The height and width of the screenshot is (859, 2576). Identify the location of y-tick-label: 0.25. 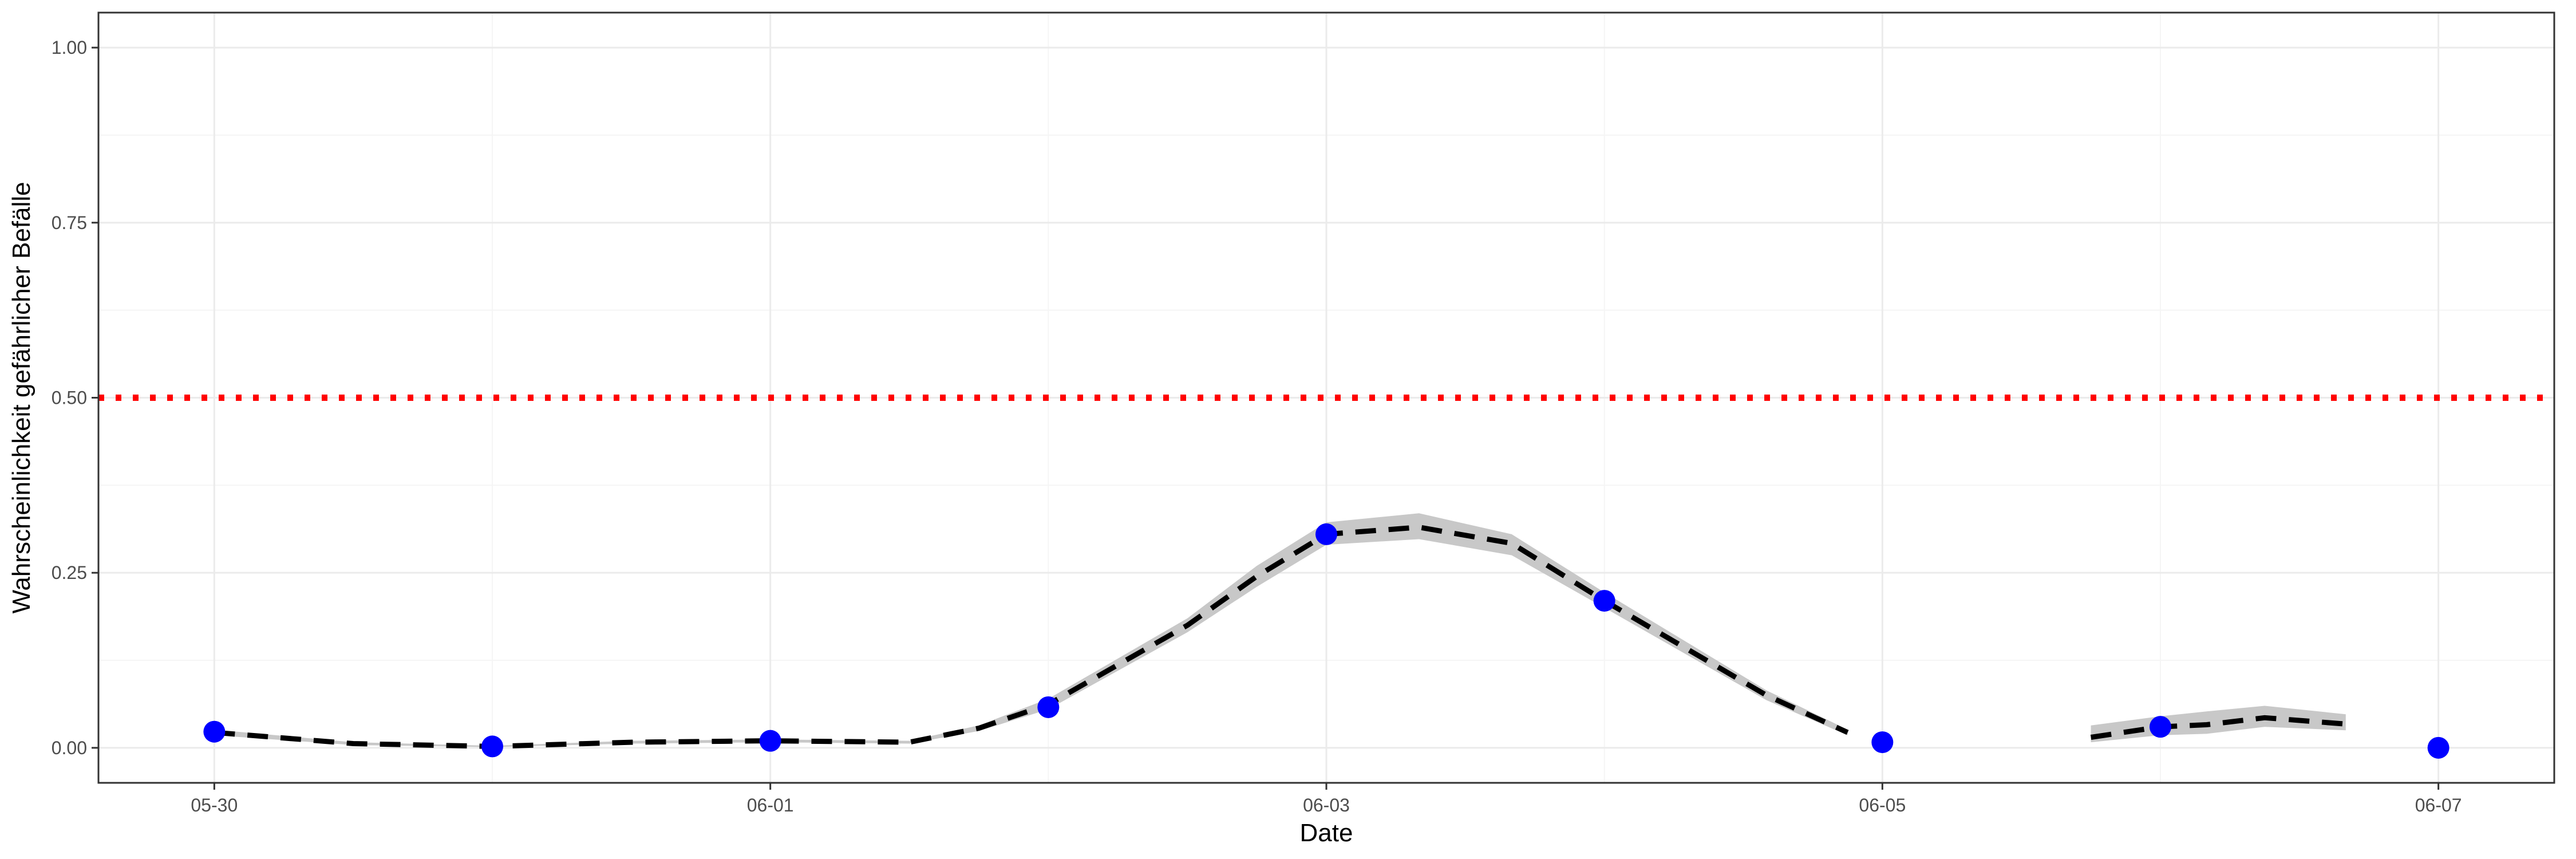
(69, 572).